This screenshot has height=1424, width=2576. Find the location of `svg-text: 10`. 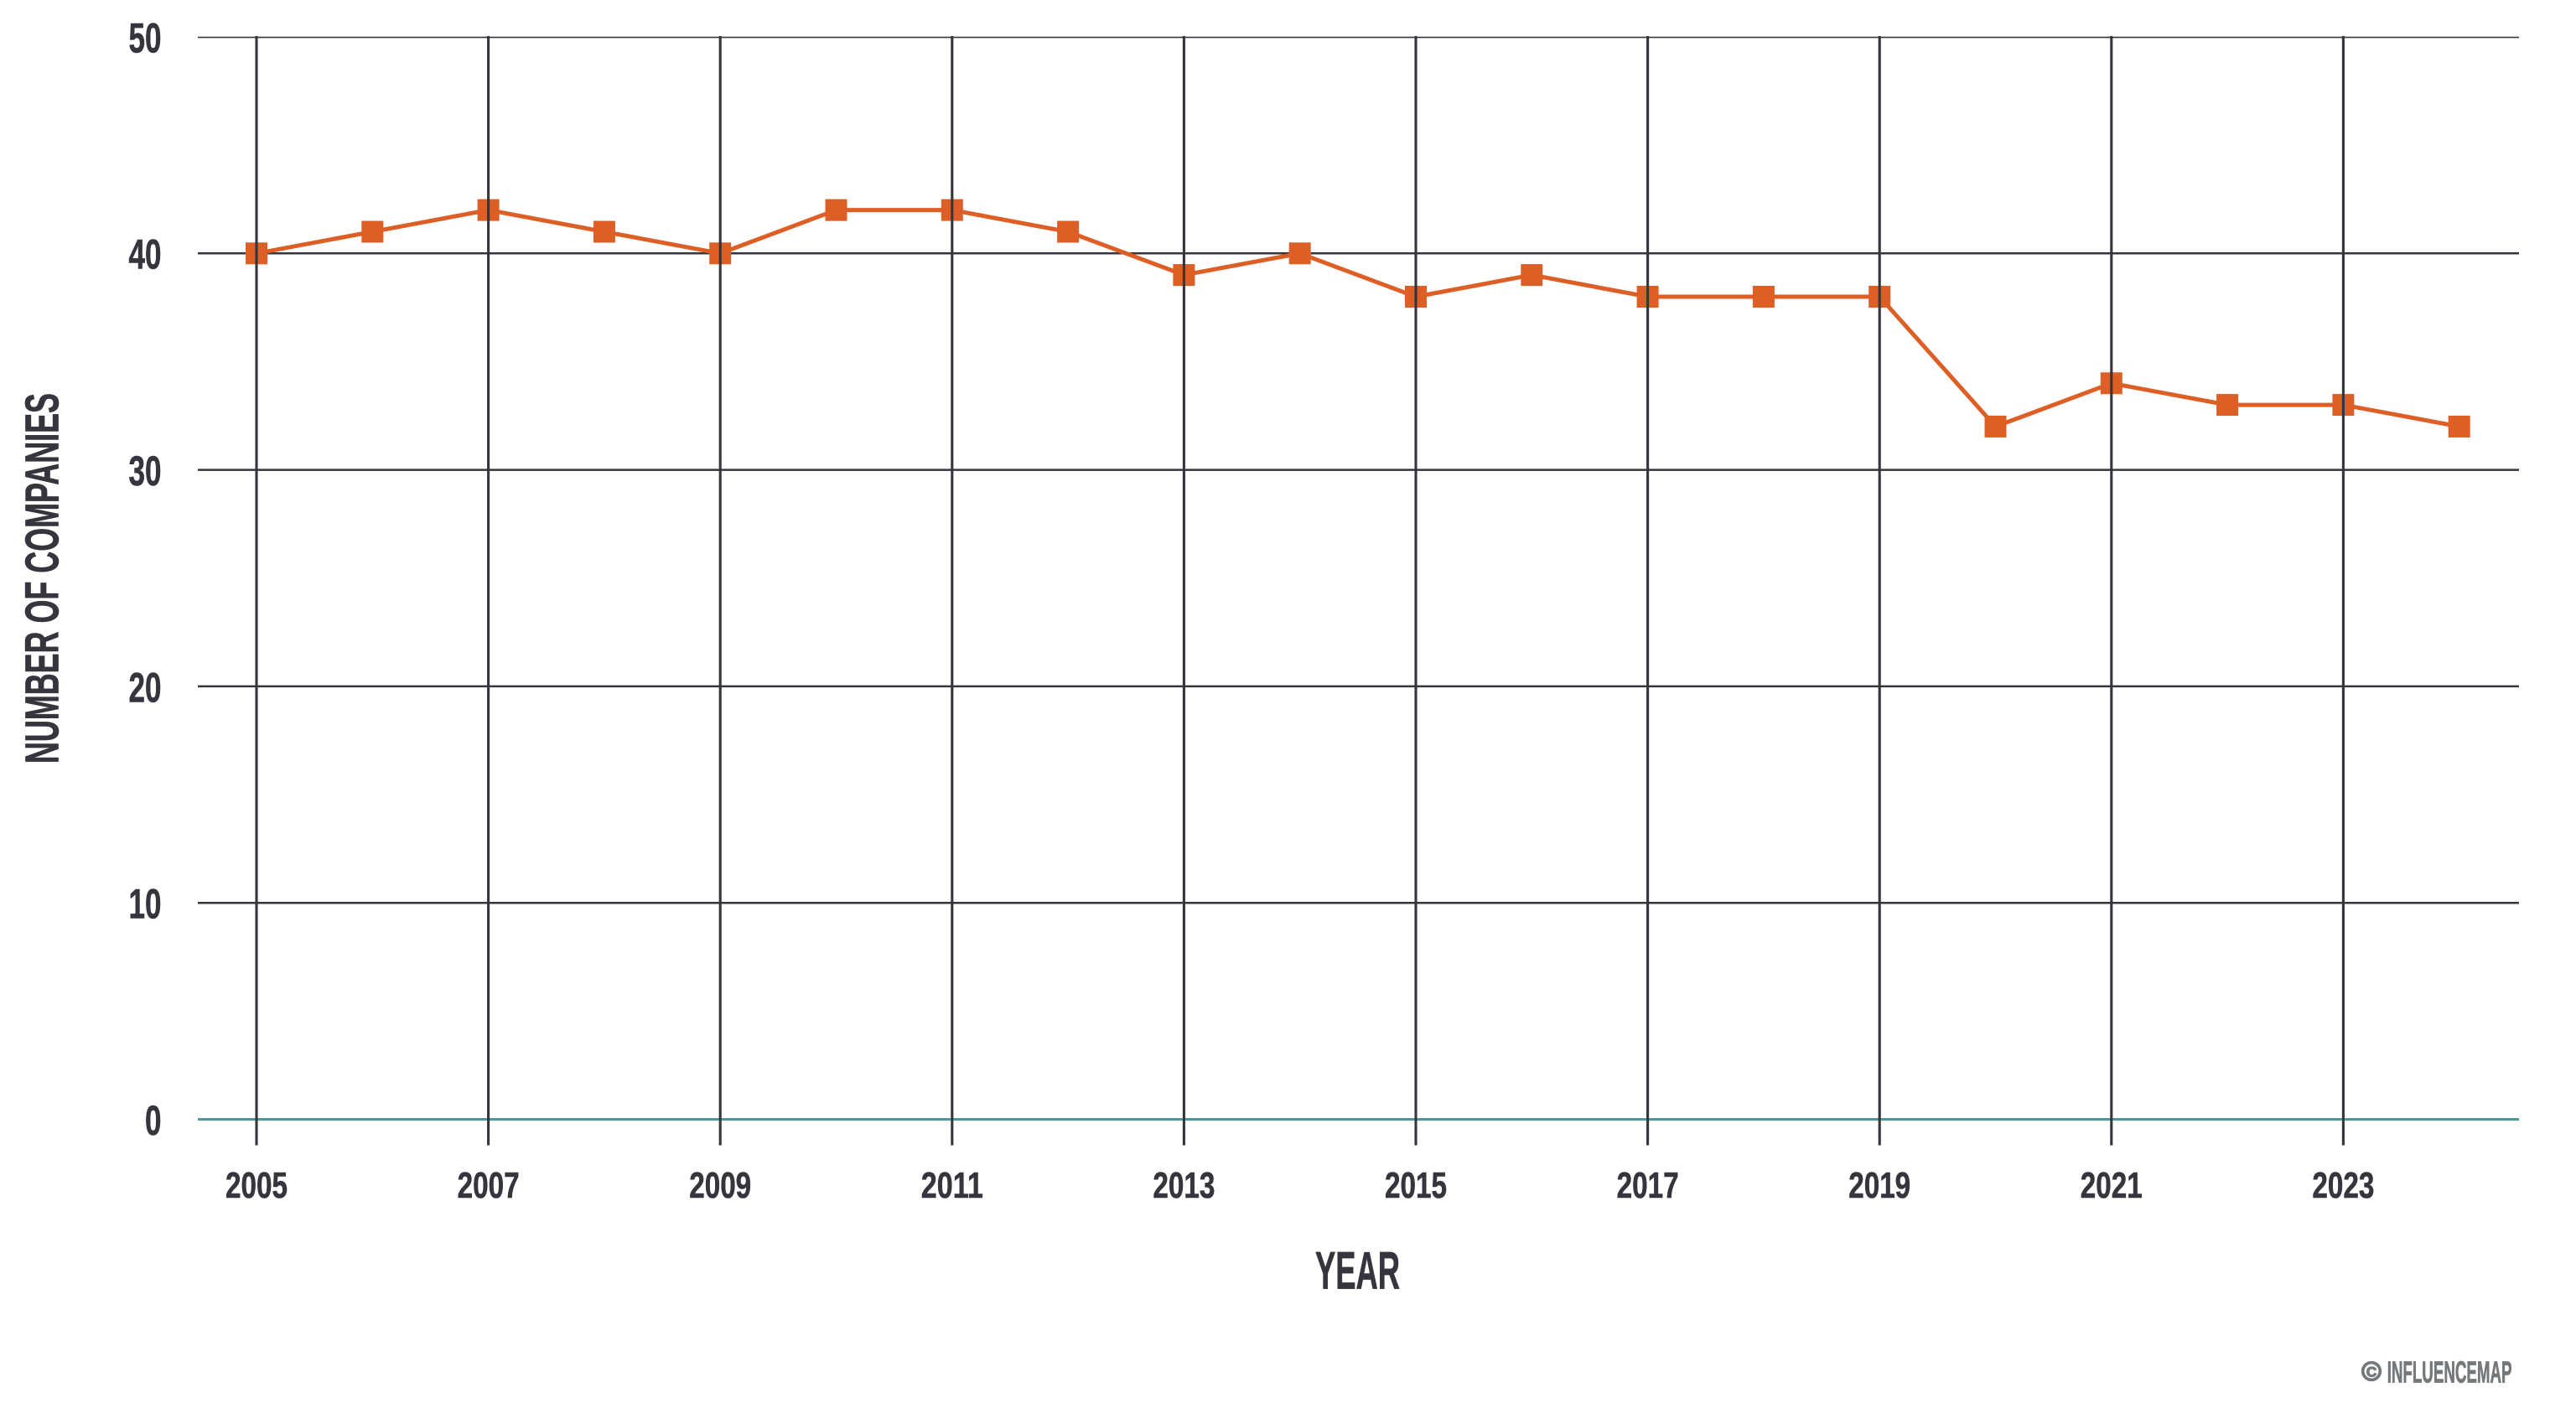

svg-text: 10 is located at coordinates (145, 904).